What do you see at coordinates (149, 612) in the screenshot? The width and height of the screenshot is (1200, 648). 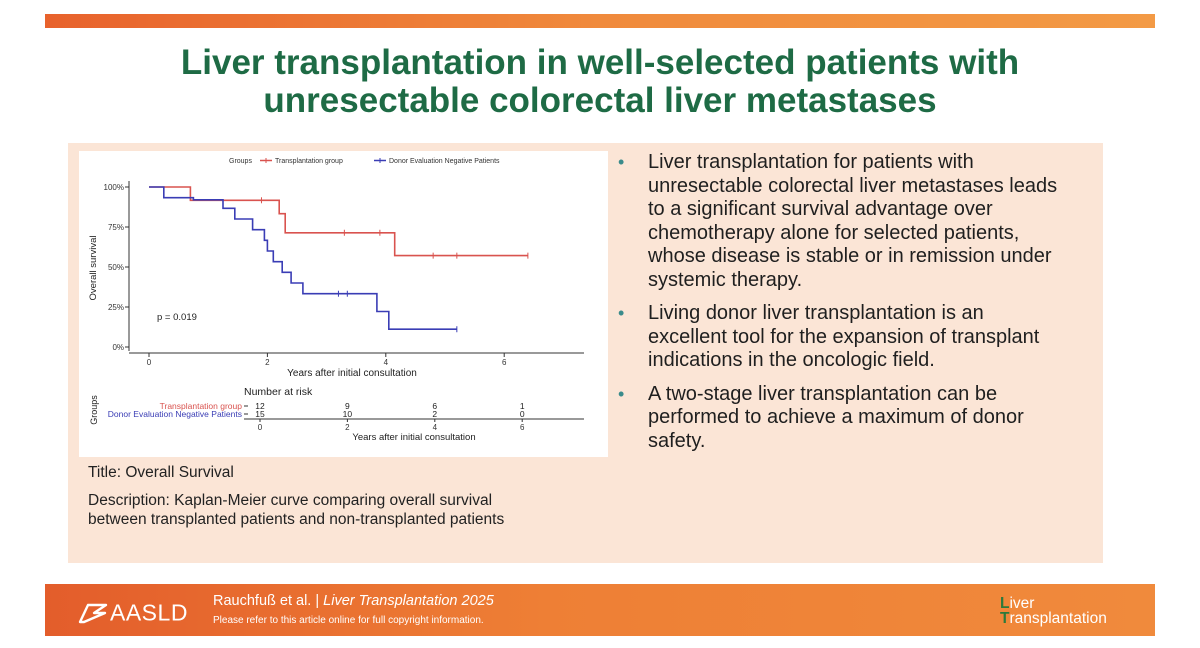 I see `aasld-logo-text: AASLD` at bounding box center [149, 612].